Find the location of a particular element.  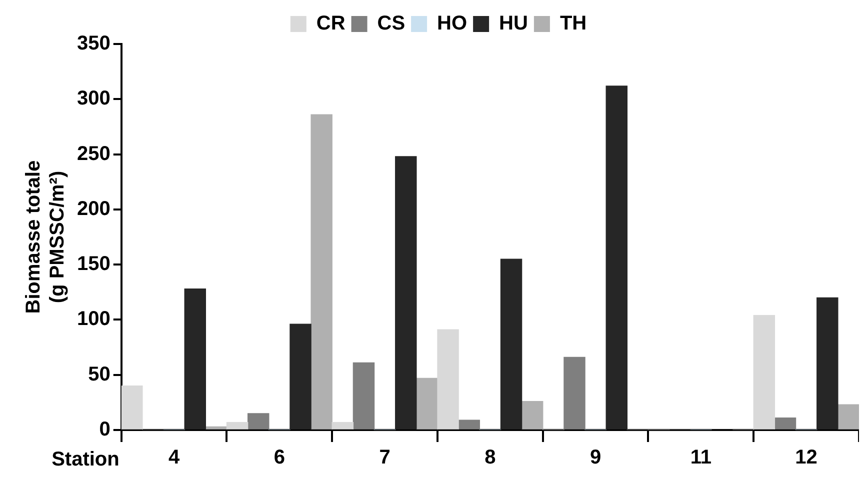

x-tick-label: 7 is located at coordinates (384, 457).